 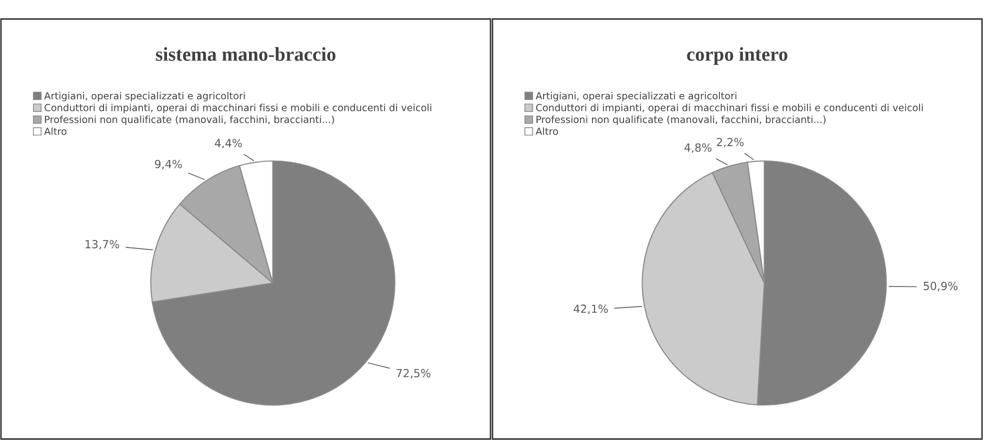 What do you see at coordinates (737, 56) in the screenshot?
I see `chart-title: corpo intero` at bounding box center [737, 56].